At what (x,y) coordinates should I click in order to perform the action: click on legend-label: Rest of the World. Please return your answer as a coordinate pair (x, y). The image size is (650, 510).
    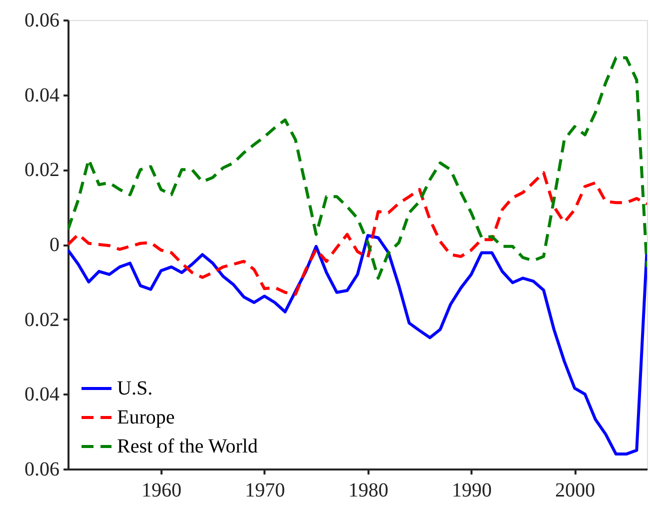
    Looking at the image, I should click on (187, 447).